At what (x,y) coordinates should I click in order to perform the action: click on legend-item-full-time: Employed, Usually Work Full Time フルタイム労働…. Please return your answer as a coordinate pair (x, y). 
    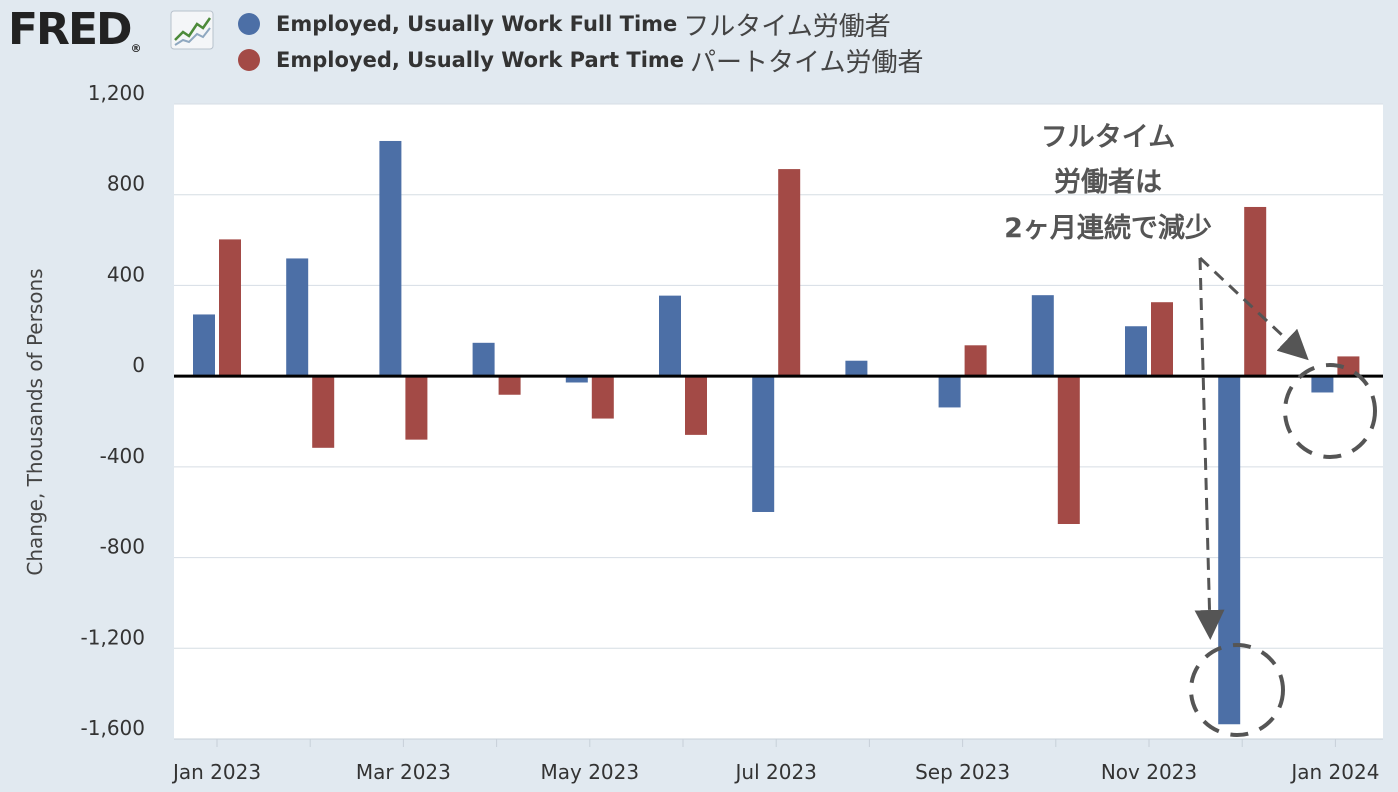
    Looking at the image, I should click on (581, 24).